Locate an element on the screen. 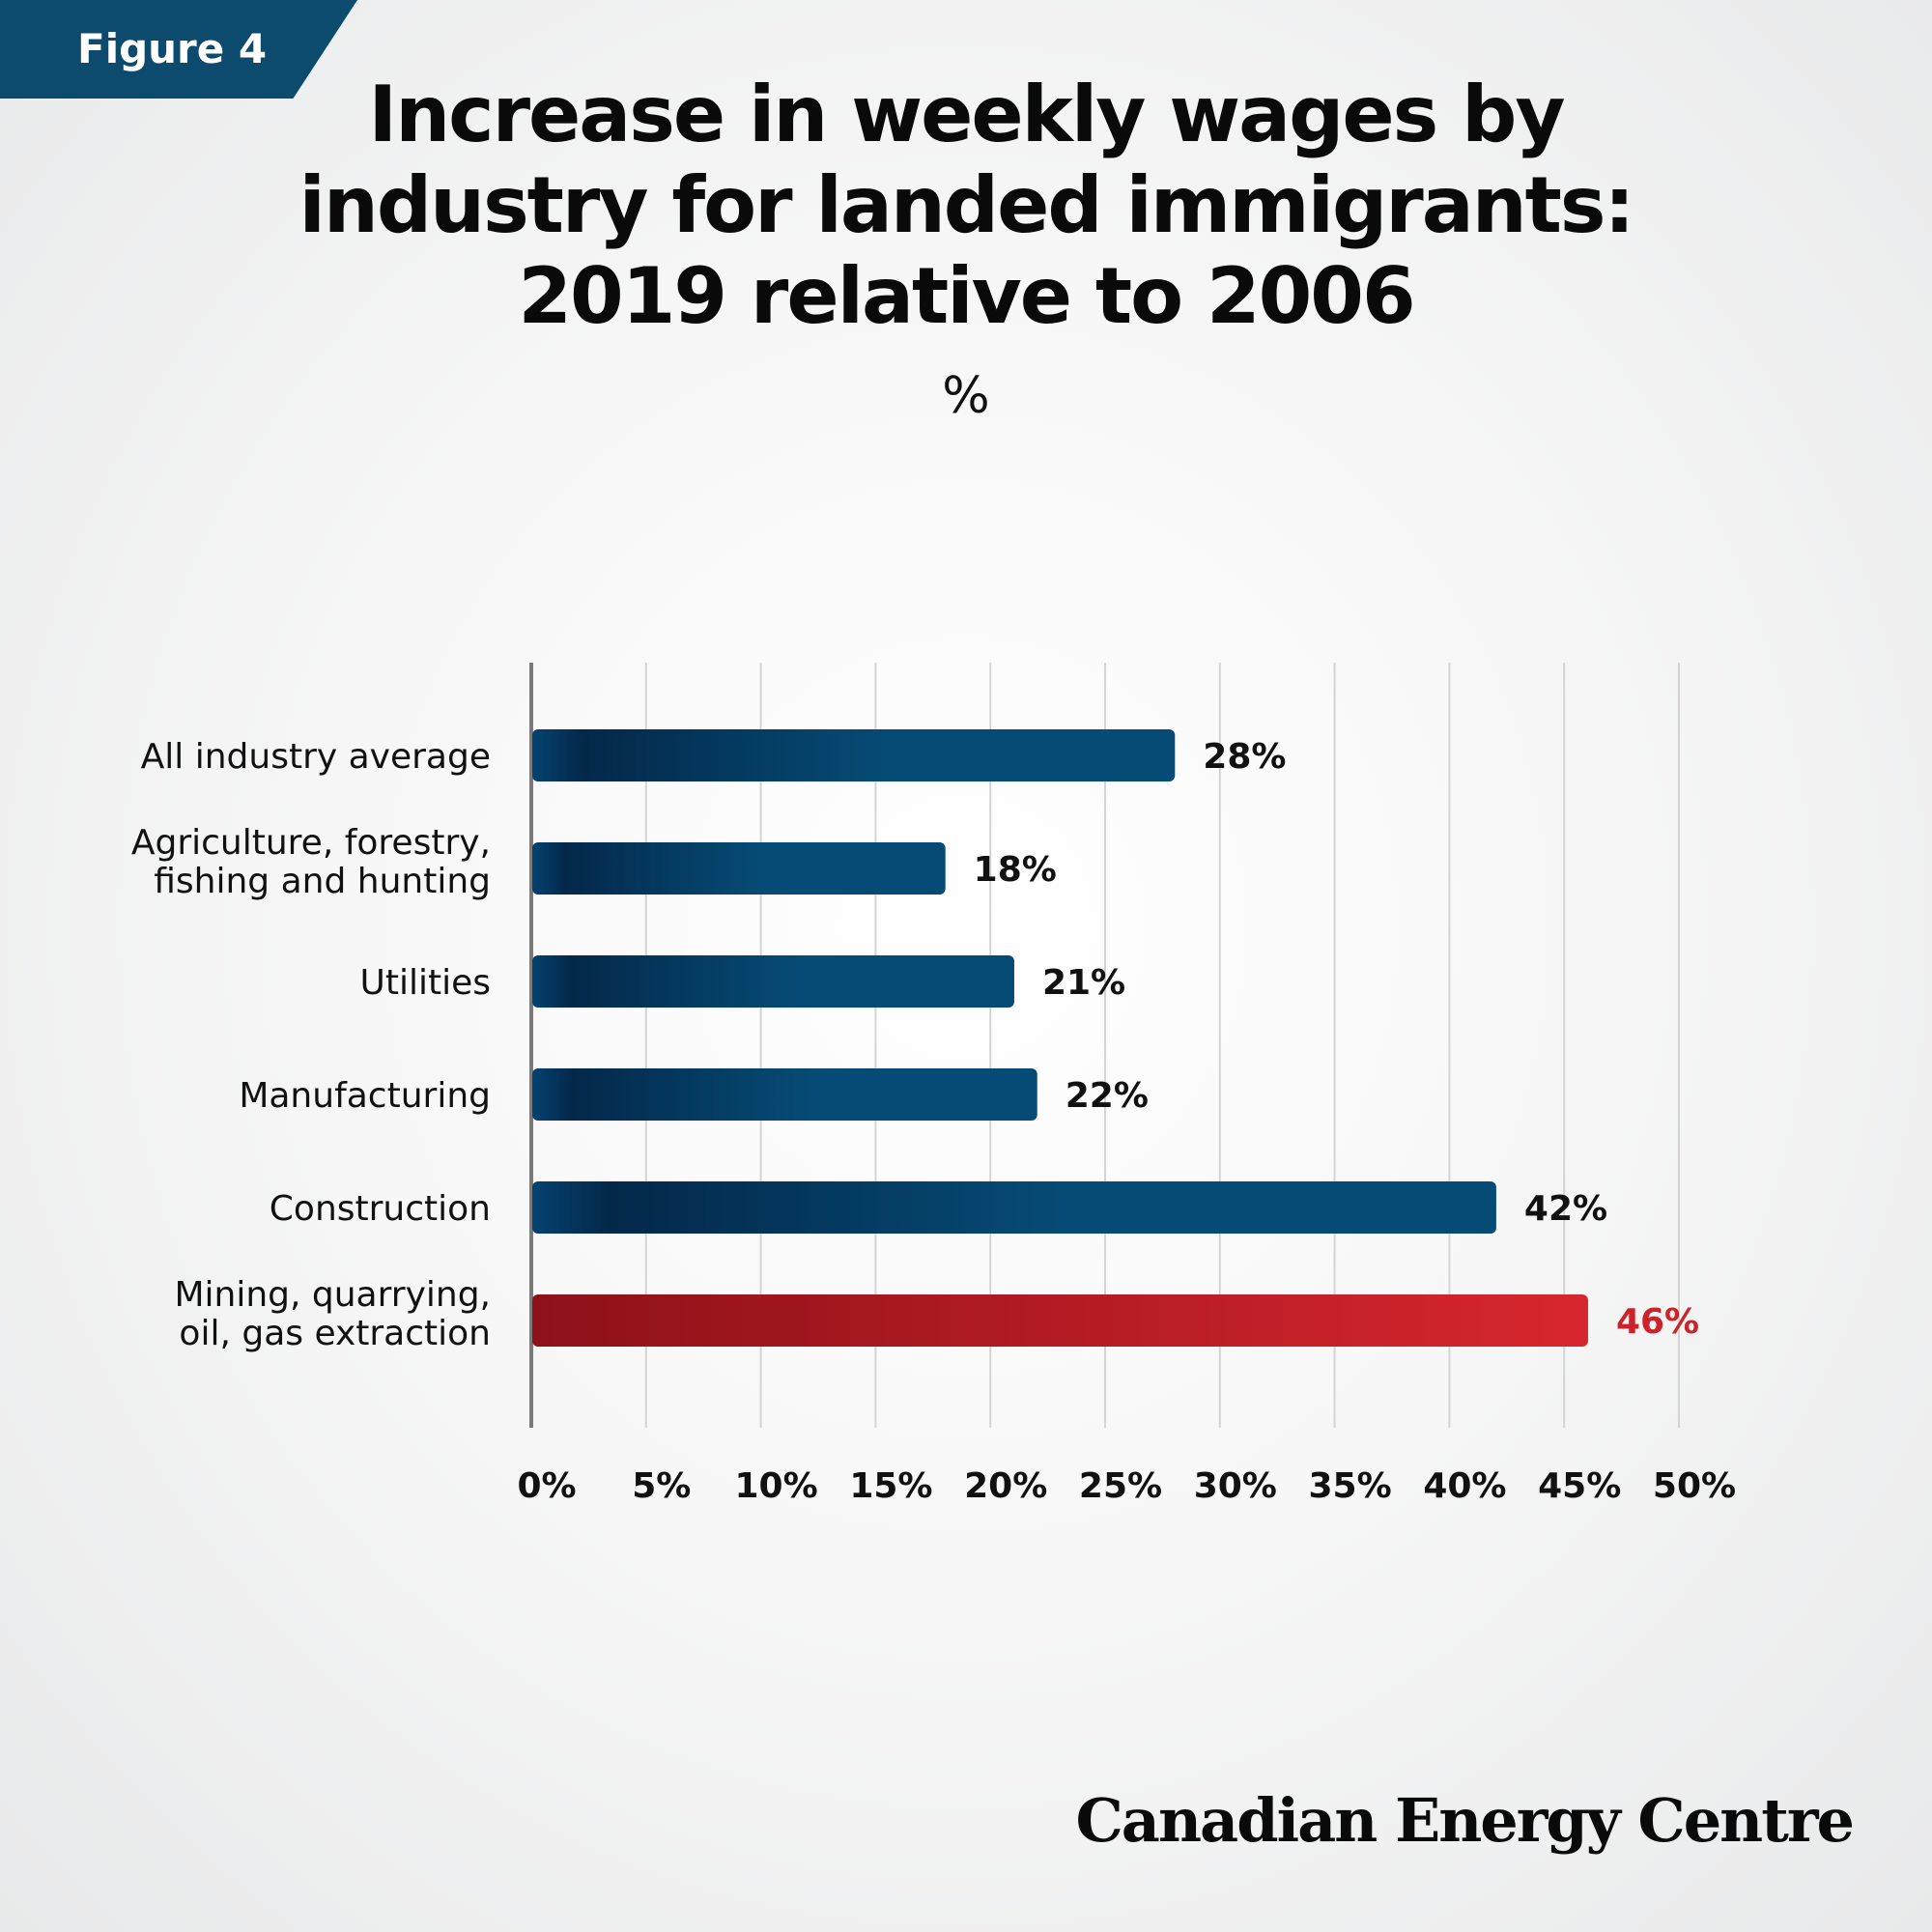 The width and height of the screenshot is (1932, 1932). title-line: 2019 relative to 2006 is located at coordinates (966, 296).